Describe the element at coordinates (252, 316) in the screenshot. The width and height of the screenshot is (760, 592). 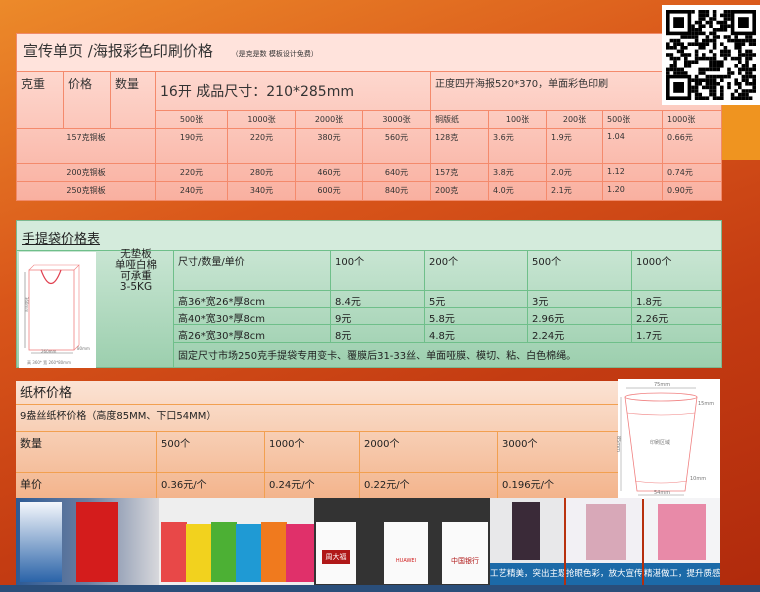
I see `bag-price-cell: 高40*宽30*厚8cm` at that location.